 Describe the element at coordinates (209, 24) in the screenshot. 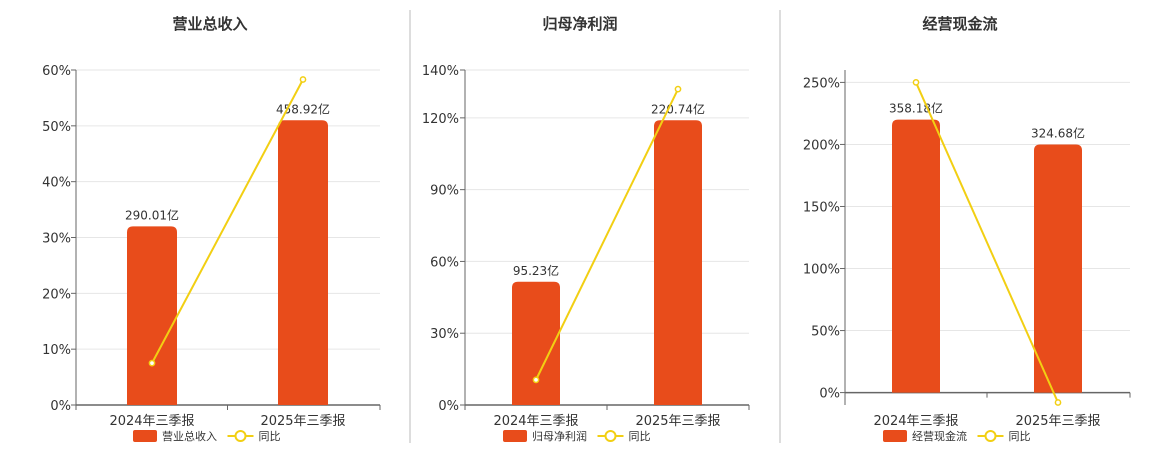

I see `chart-title: 营业总收入` at that location.